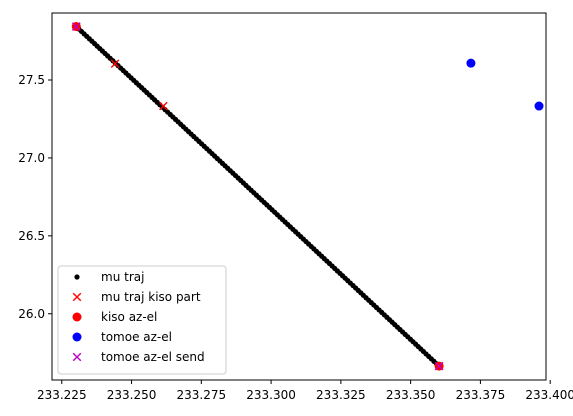 The image size is (573, 416). What do you see at coordinates (504, 85) in the screenshot?
I see `series-tomoe-az-el` at bounding box center [504, 85].